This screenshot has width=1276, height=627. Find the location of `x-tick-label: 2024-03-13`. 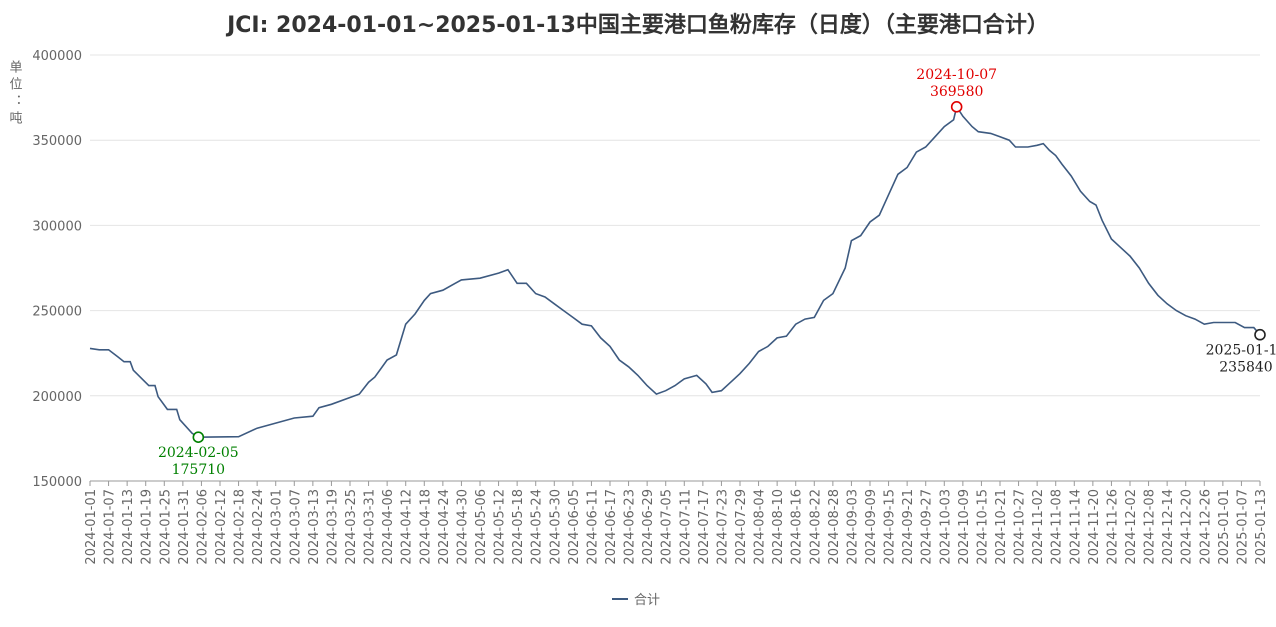

x-tick-label: 2024-03-13 is located at coordinates (314, 527).